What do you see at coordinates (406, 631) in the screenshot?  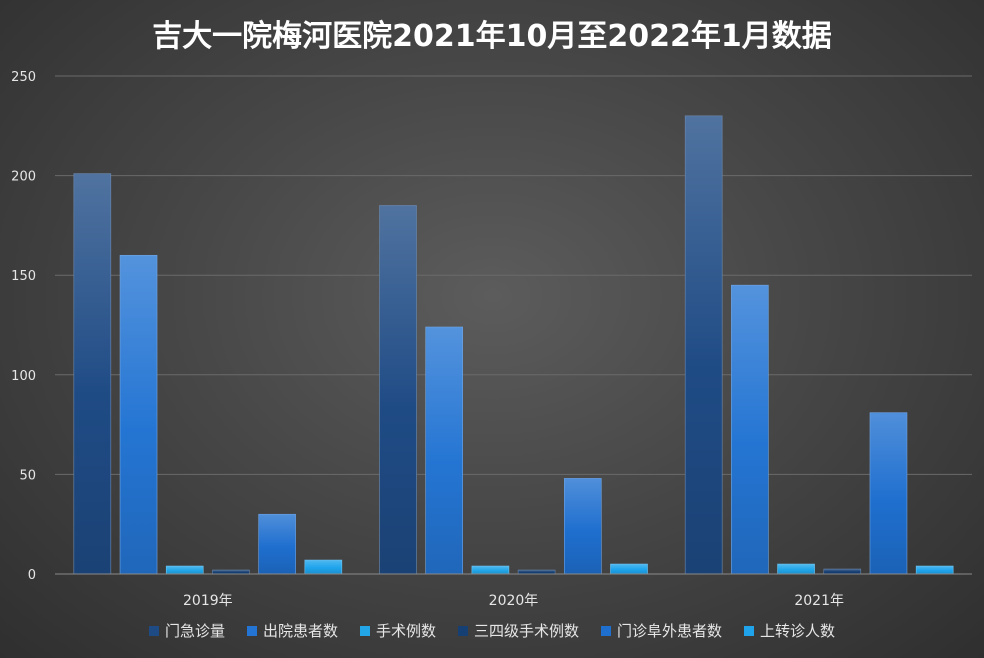 I see `legend-label: 手术例数` at bounding box center [406, 631].